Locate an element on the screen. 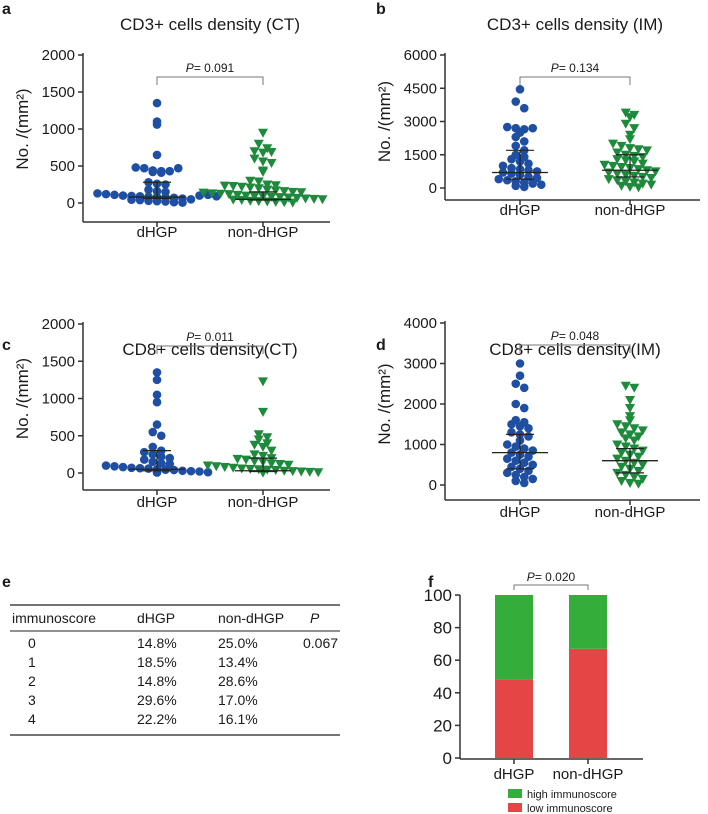  panel-letter: d is located at coordinates (381, 345).